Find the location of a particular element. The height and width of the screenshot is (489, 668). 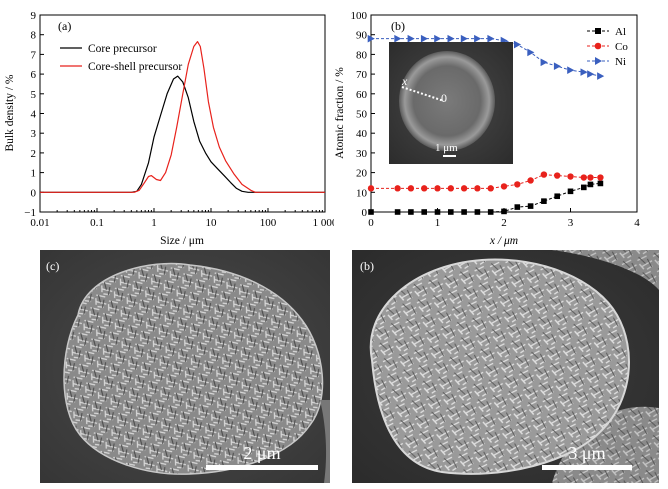

chart-b-xlabel-text: x / μm is located at coordinates (503, 241).